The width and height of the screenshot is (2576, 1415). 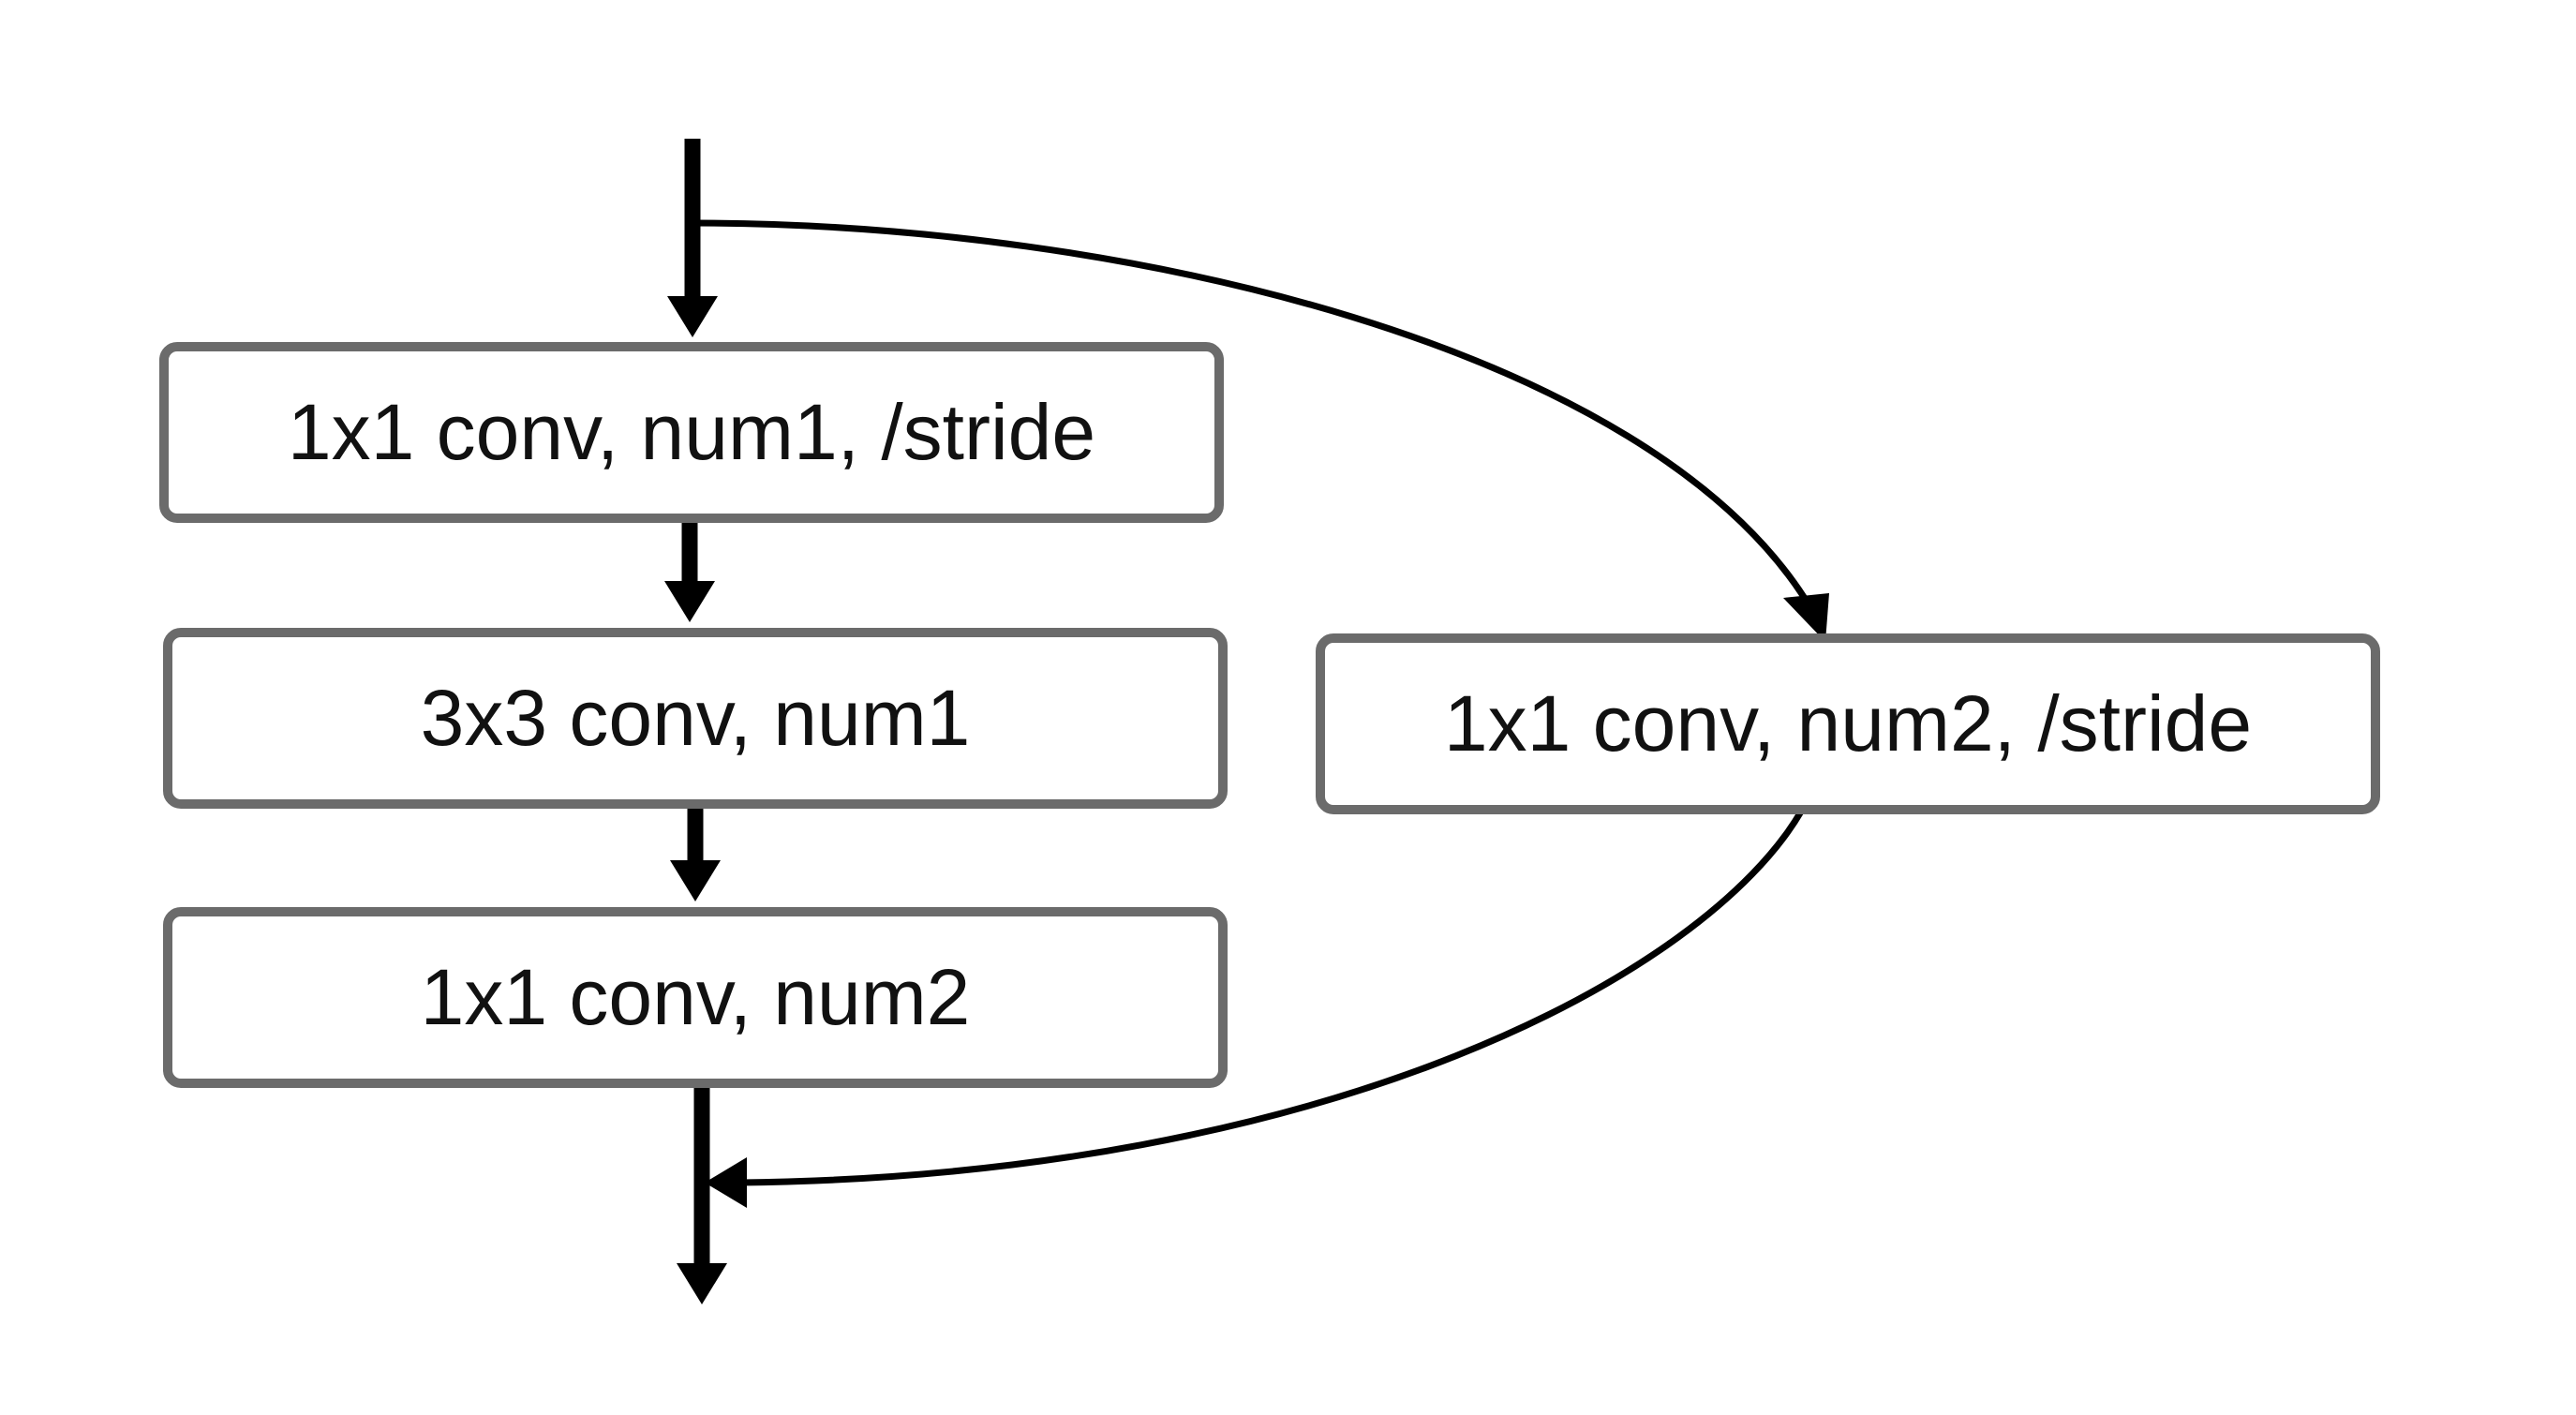 I want to click on conv2-block: 3x3 conv, num1, so click(x=695, y=718).